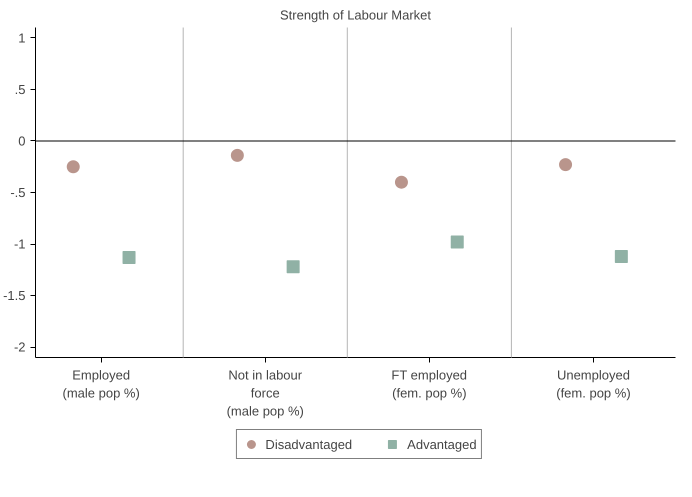 The width and height of the screenshot is (692, 497). I want to click on y-tick-label: -1, so click(20, 244).